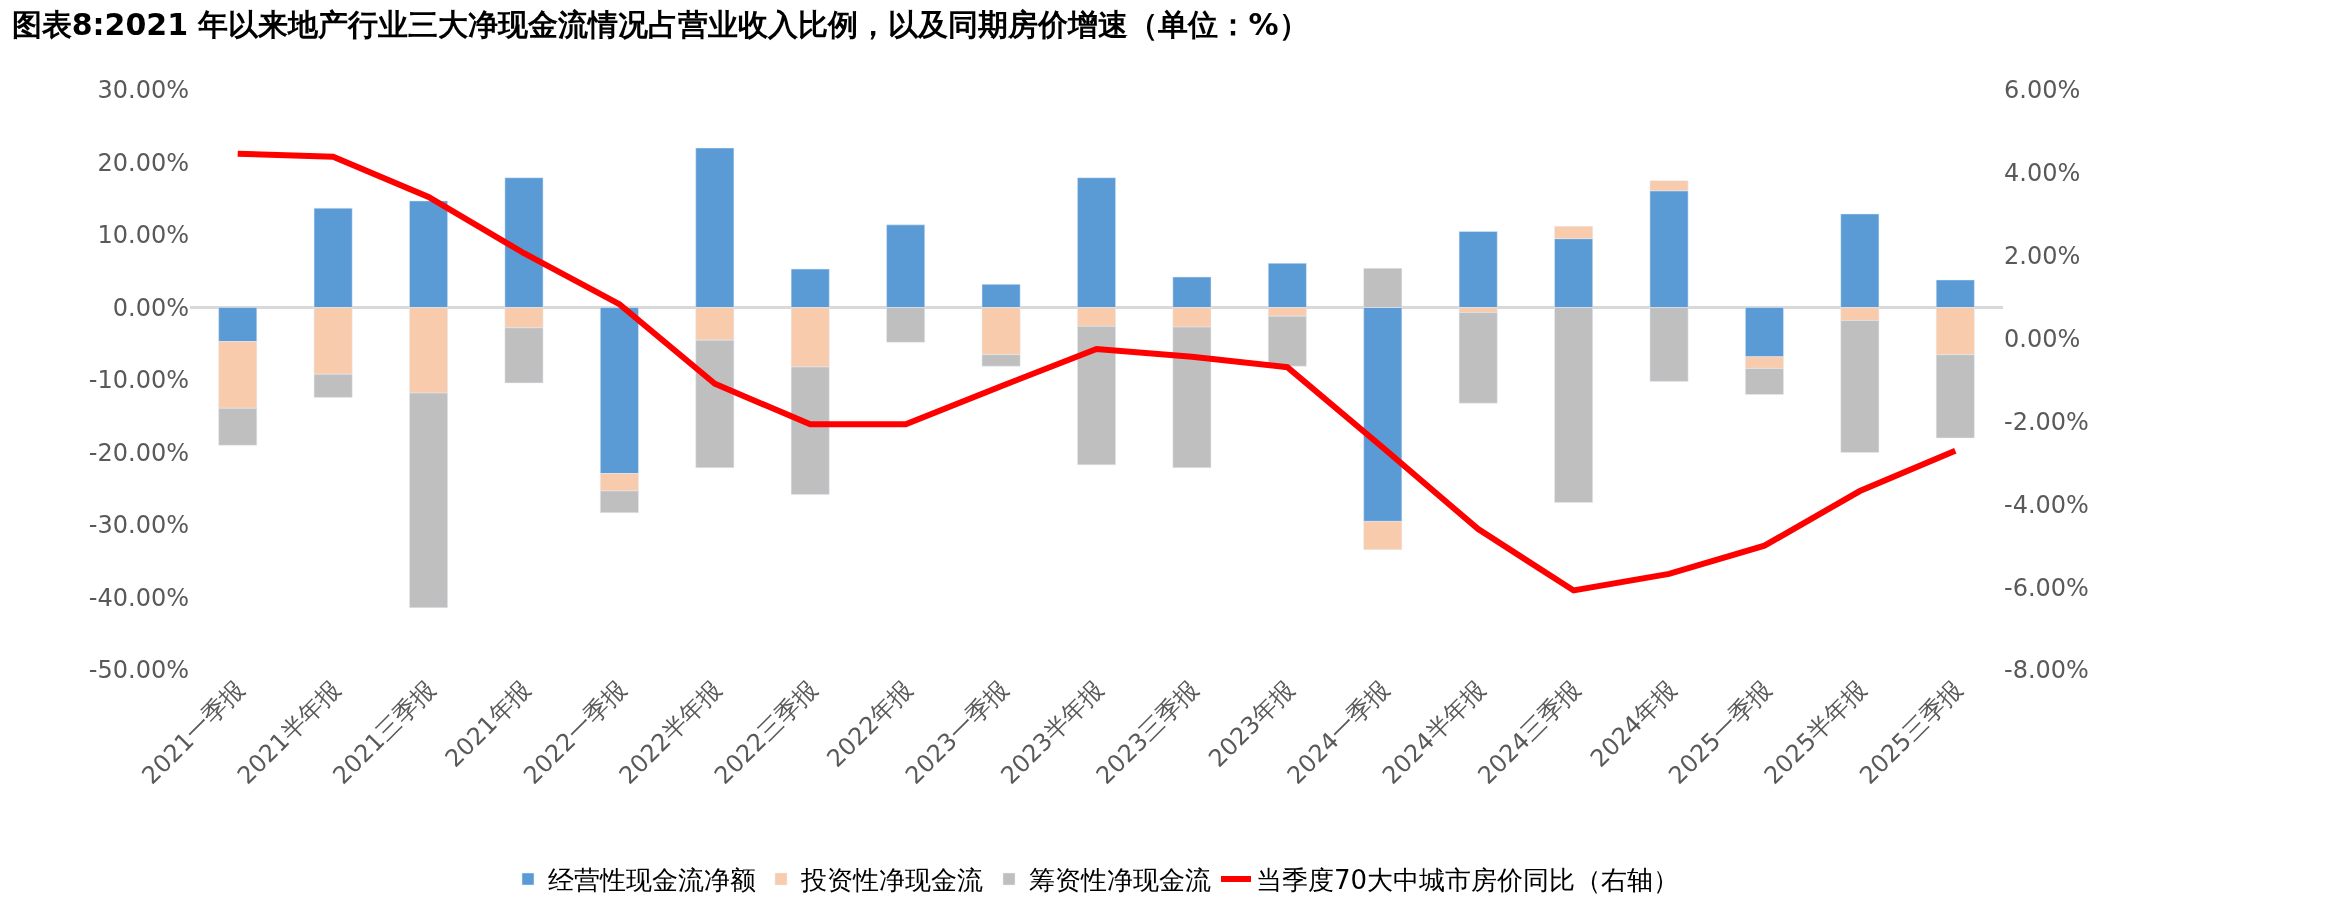  Describe the element at coordinates (1468, 880) in the screenshot. I see `legend-label: 当季度70大中城市房价同比（右轴）` at that location.